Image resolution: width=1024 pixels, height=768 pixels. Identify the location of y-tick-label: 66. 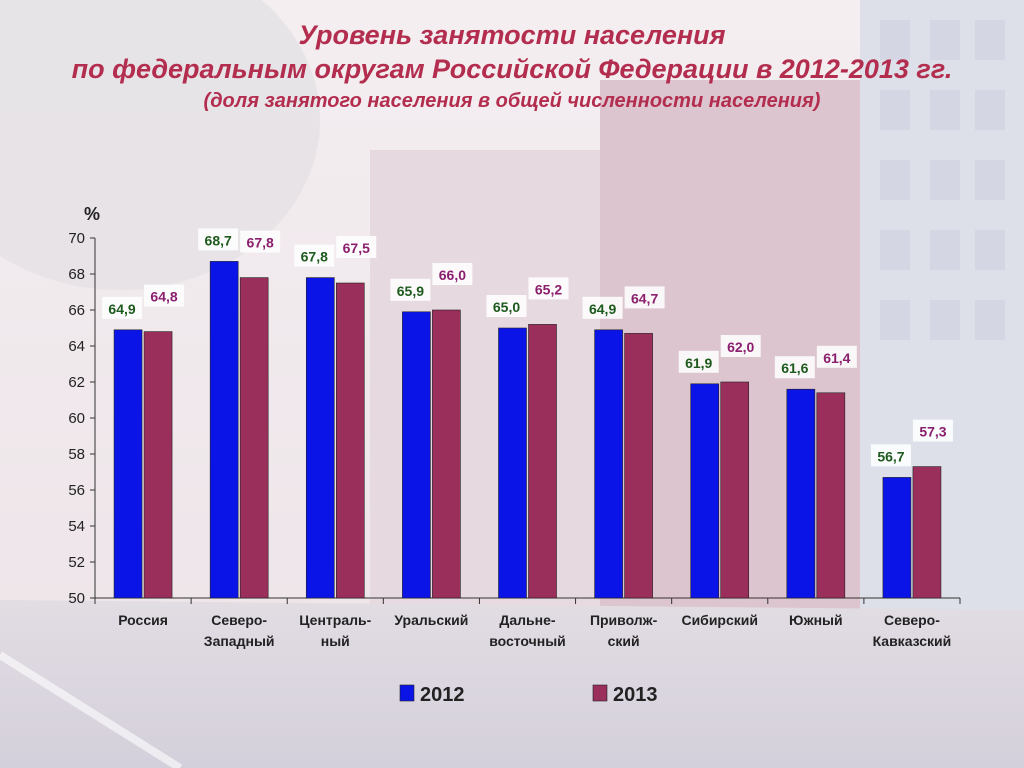
(76, 310).